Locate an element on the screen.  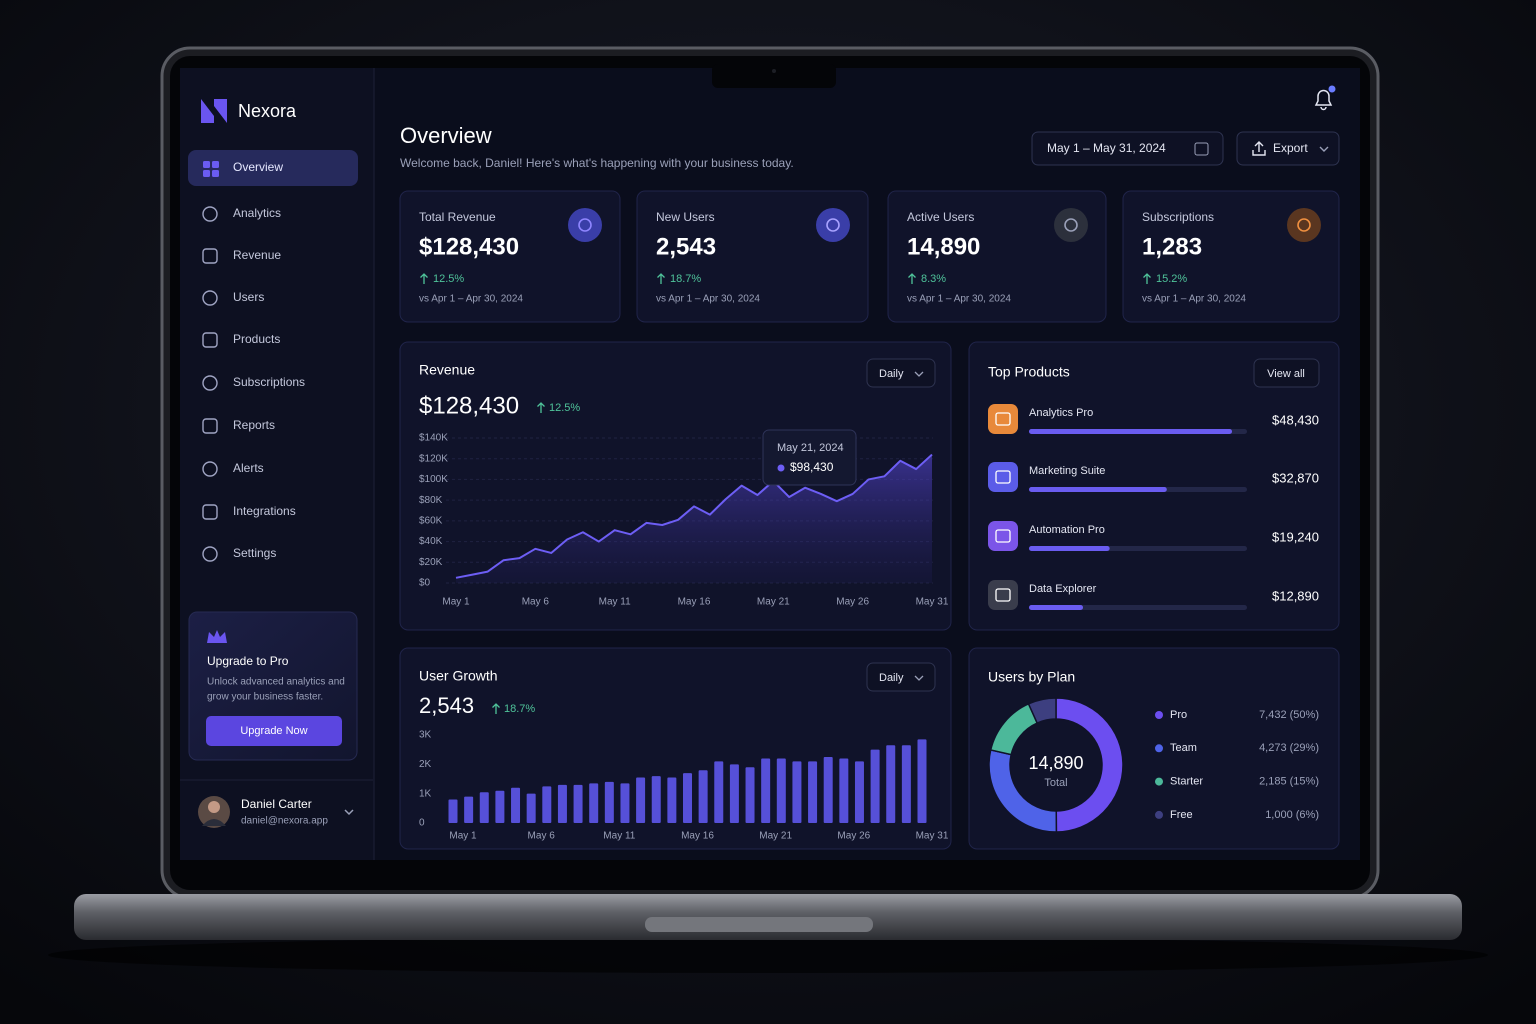
y-tick-label: $0 is located at coordinates (425, 583).